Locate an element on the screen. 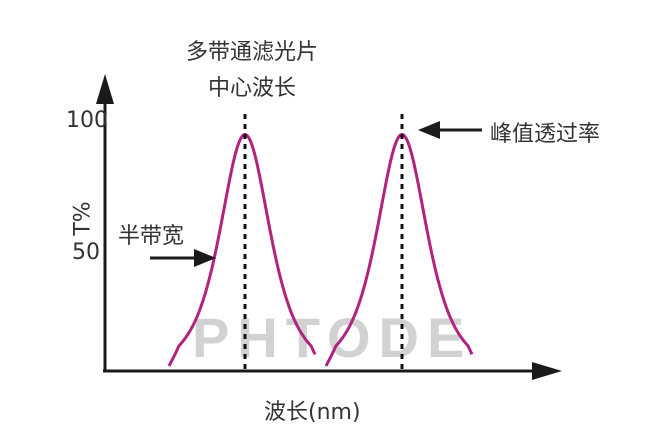  peak-transmittance-label: 峰值透过率 is located at coordinates (545, 134).